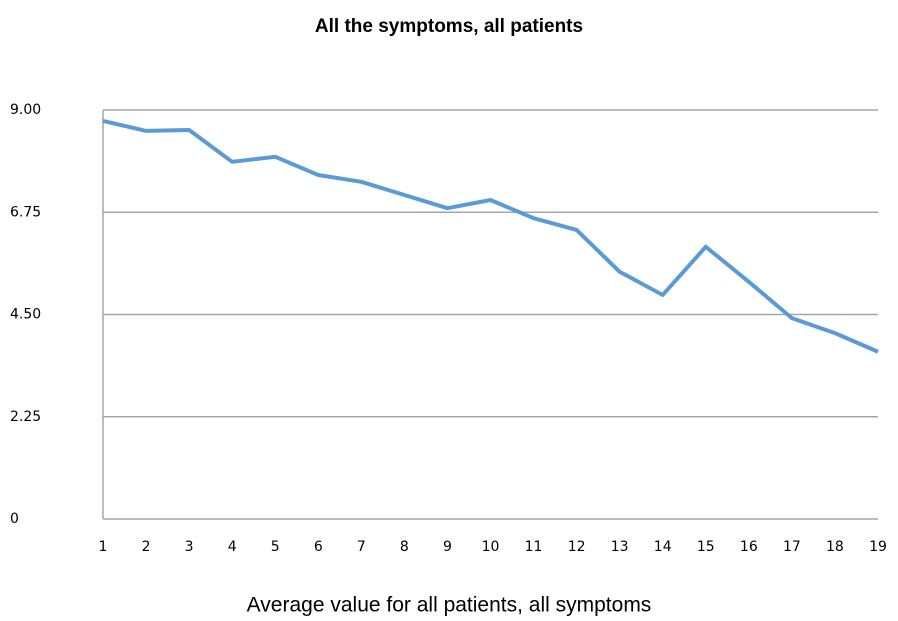 The image size is (898, 621). Describe the element at coordinates (878, 547) in the screenshot. I see `x-tick-label: 19` at that location.